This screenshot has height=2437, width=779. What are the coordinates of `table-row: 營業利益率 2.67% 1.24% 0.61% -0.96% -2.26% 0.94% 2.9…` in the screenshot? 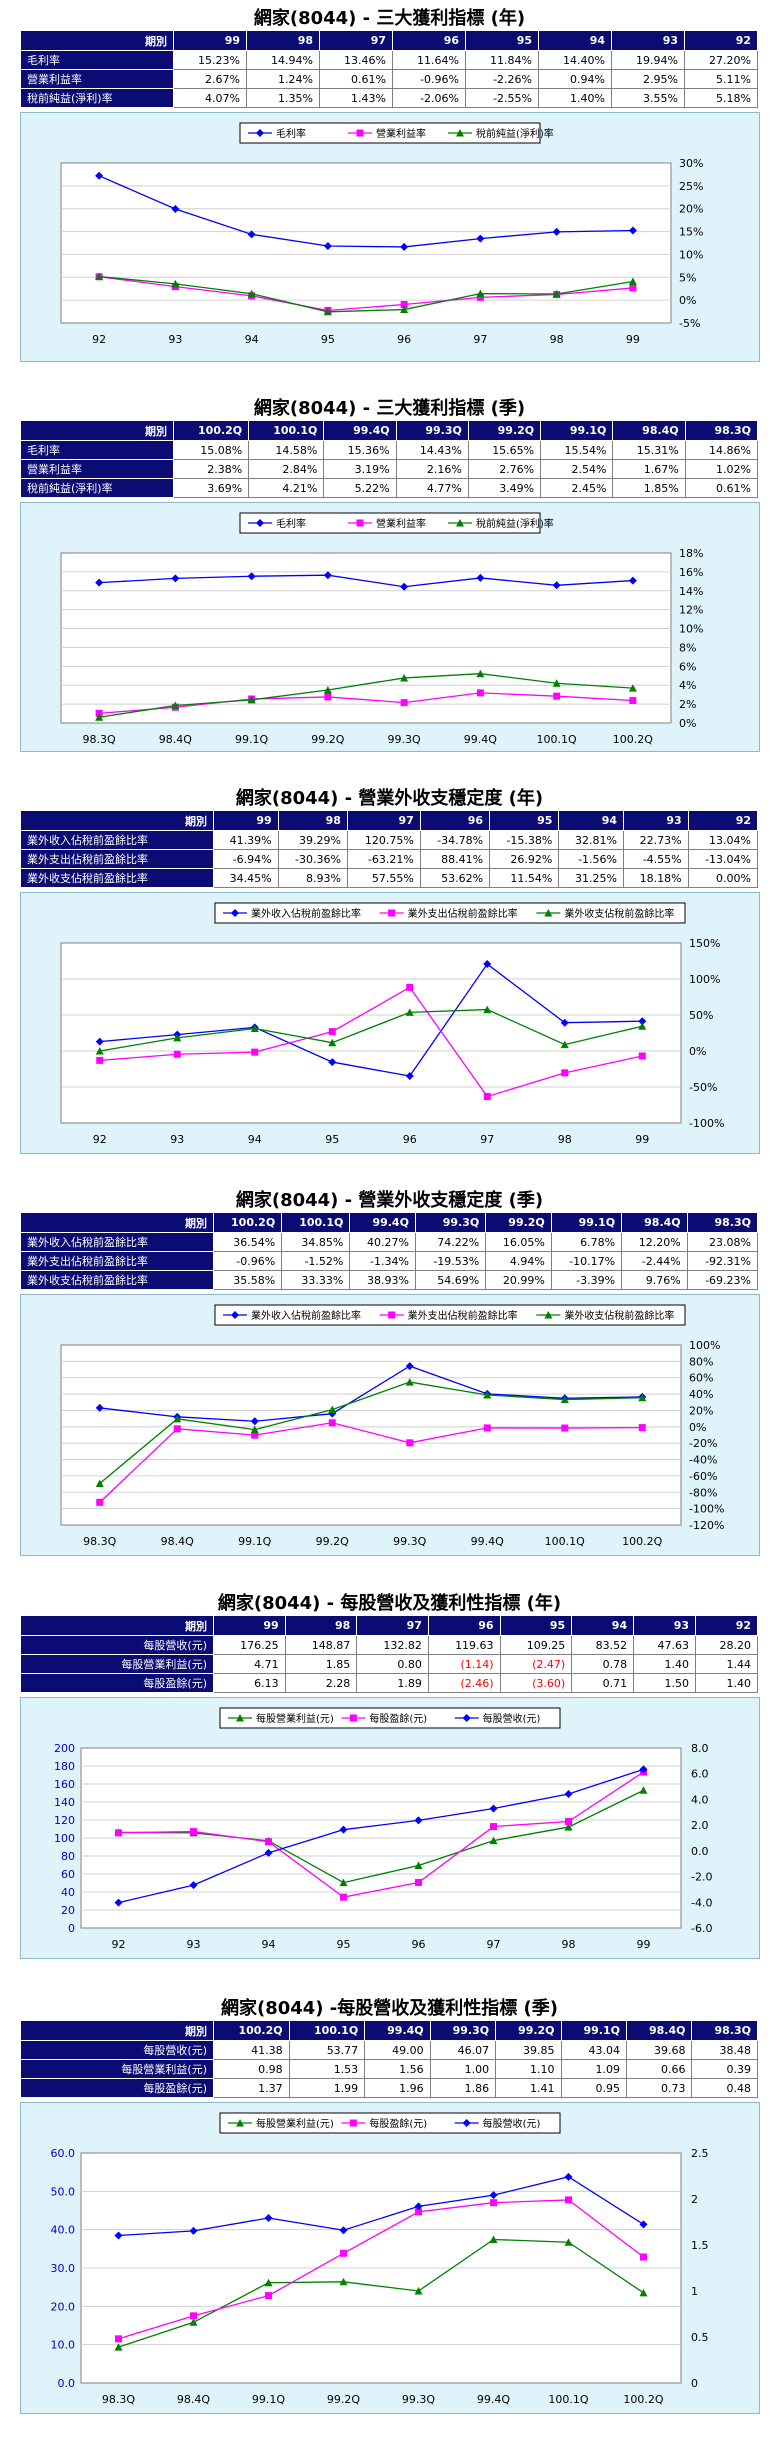 It's located at (389, 79).